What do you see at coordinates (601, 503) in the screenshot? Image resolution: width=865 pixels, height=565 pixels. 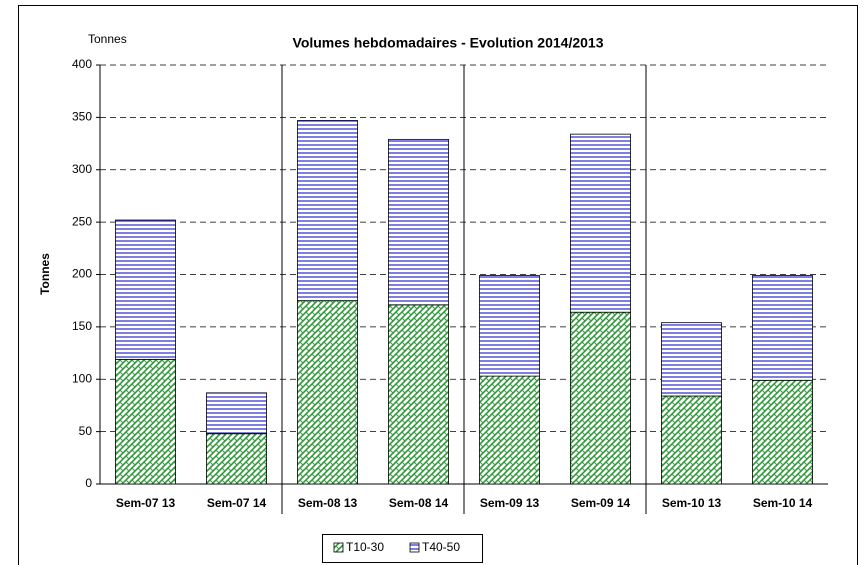 I see `x-tick-label: Sem-09 14` at bounding box center [601, 503].